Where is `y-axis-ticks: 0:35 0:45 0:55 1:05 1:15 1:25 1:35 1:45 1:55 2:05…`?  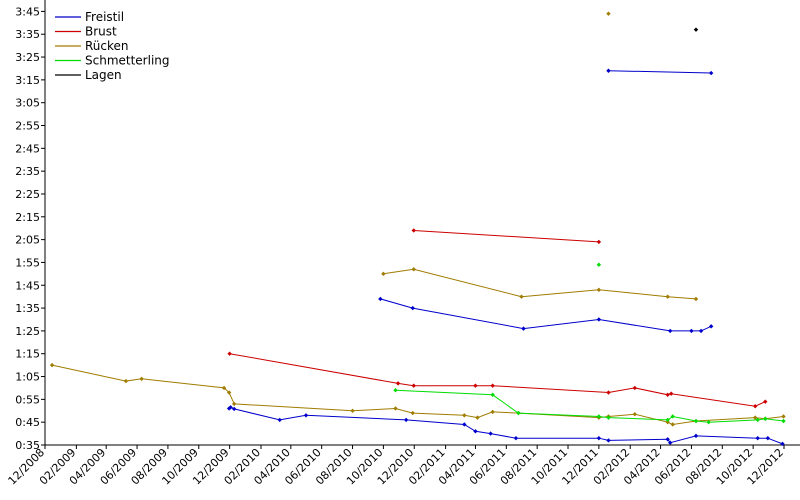
y-axis-ticks: 0:35 0:45 0:55 1:05 1:15 1:25 1:35 1:45 1:55 2:05… is located at coordinates (30, 228).